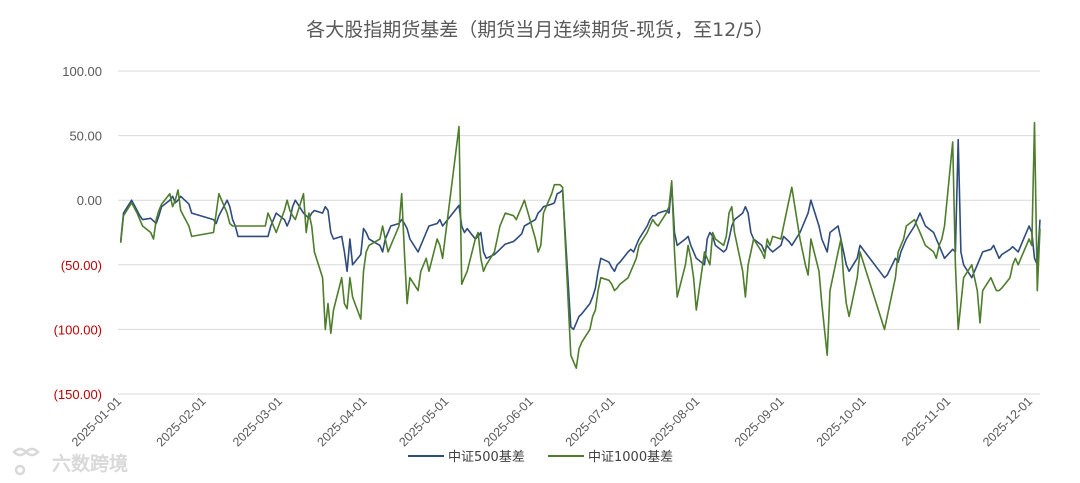 The width and height of the screenshot is (1080, 483). I want to click on x-tick-label: 2025-12-01, so click(1007, 421).